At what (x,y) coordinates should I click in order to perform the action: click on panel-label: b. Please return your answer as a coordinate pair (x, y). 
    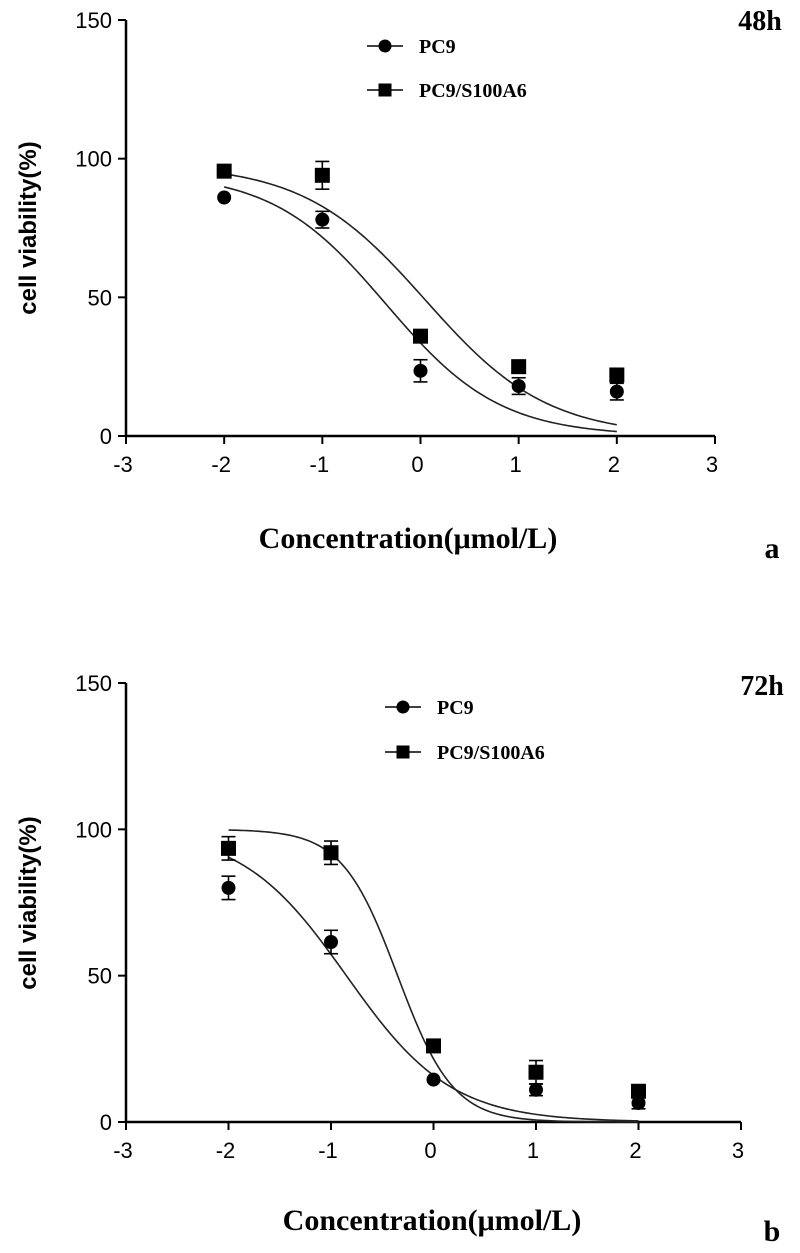
    Looking at the image, I should click on (772, 1231).